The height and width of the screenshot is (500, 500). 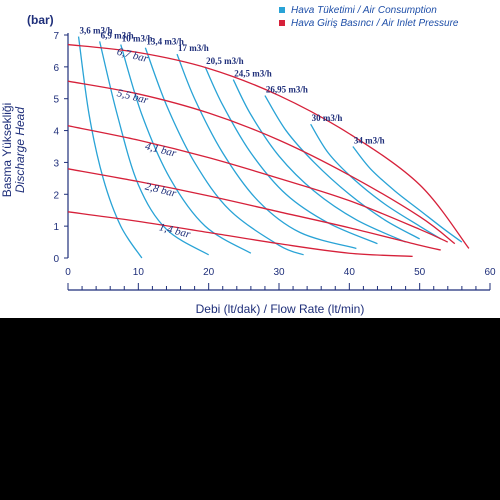 I want to click on legend-label-air-consumption: Hava Tüketimi / Air Consumption, so click(x=364, y=10).